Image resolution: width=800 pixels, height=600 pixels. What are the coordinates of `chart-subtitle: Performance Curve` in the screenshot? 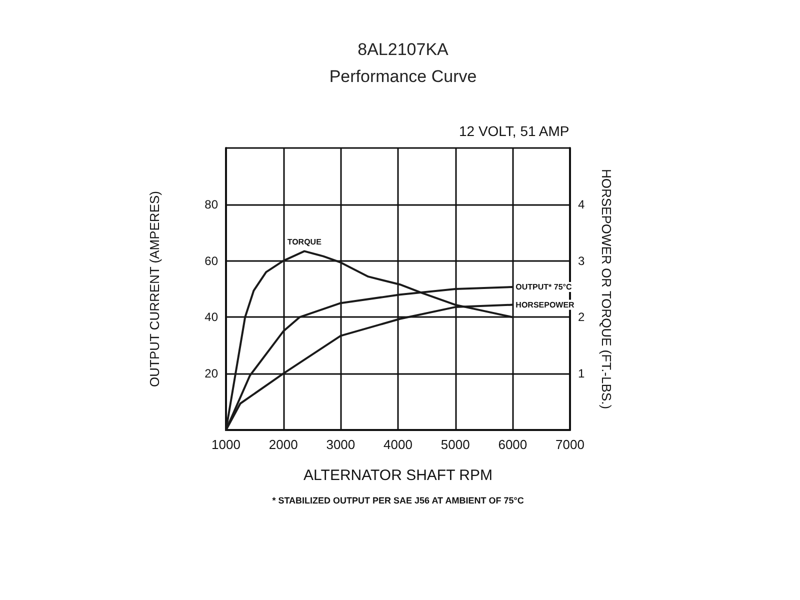 It's located at (403, 76).